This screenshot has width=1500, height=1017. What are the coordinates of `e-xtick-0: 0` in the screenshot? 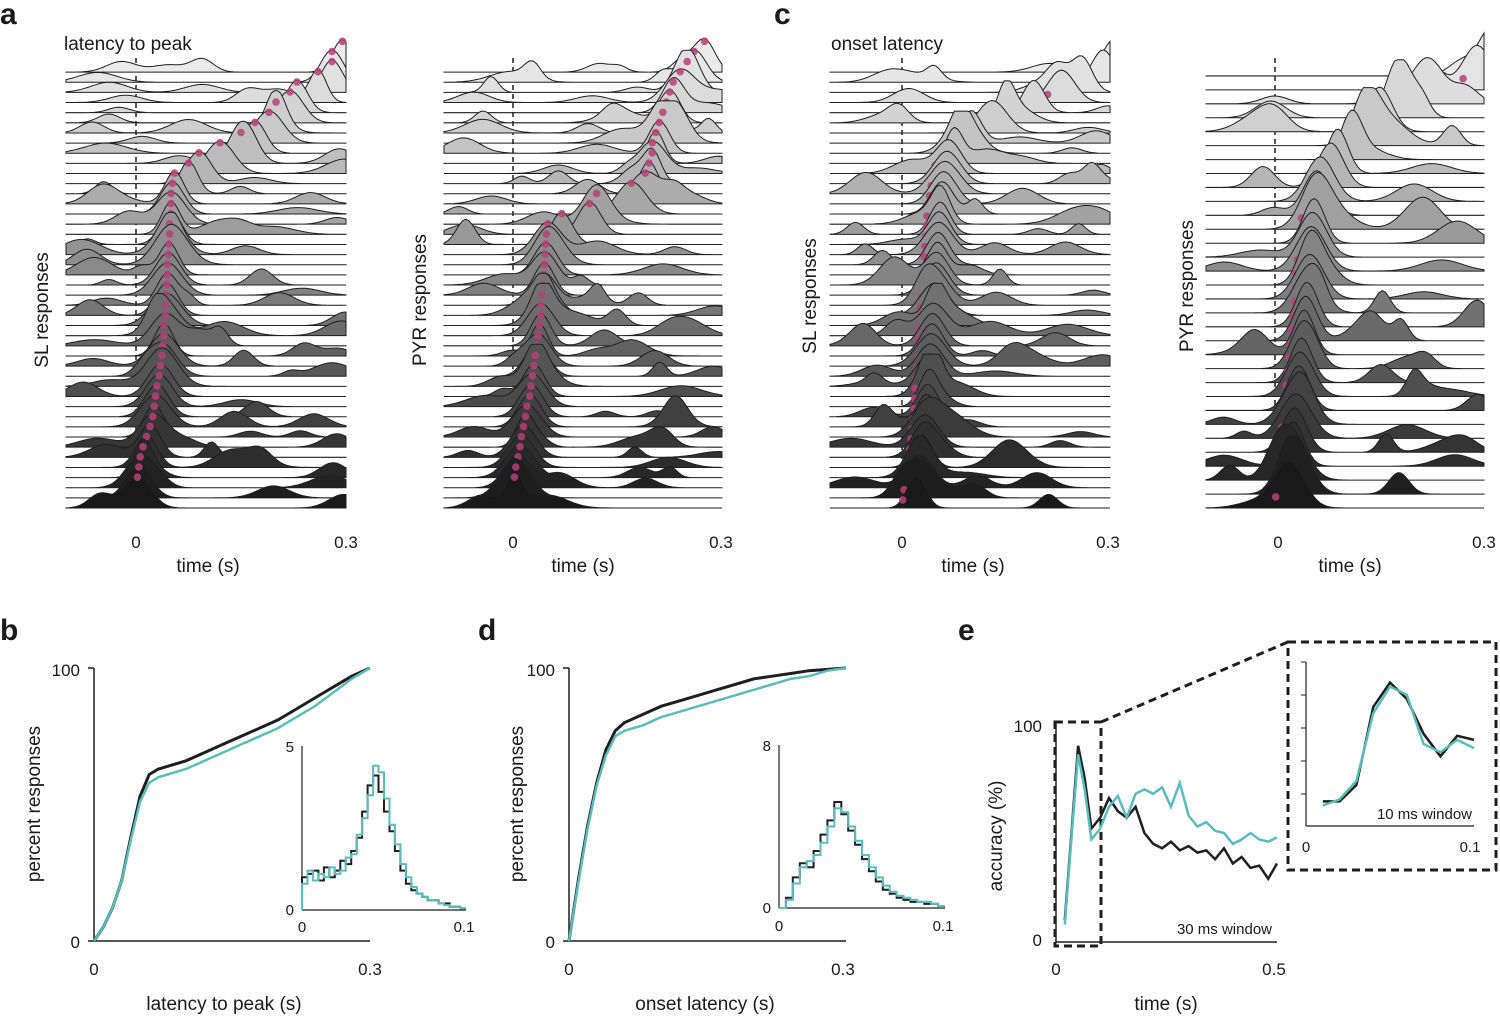 It's located at (1055, 969).